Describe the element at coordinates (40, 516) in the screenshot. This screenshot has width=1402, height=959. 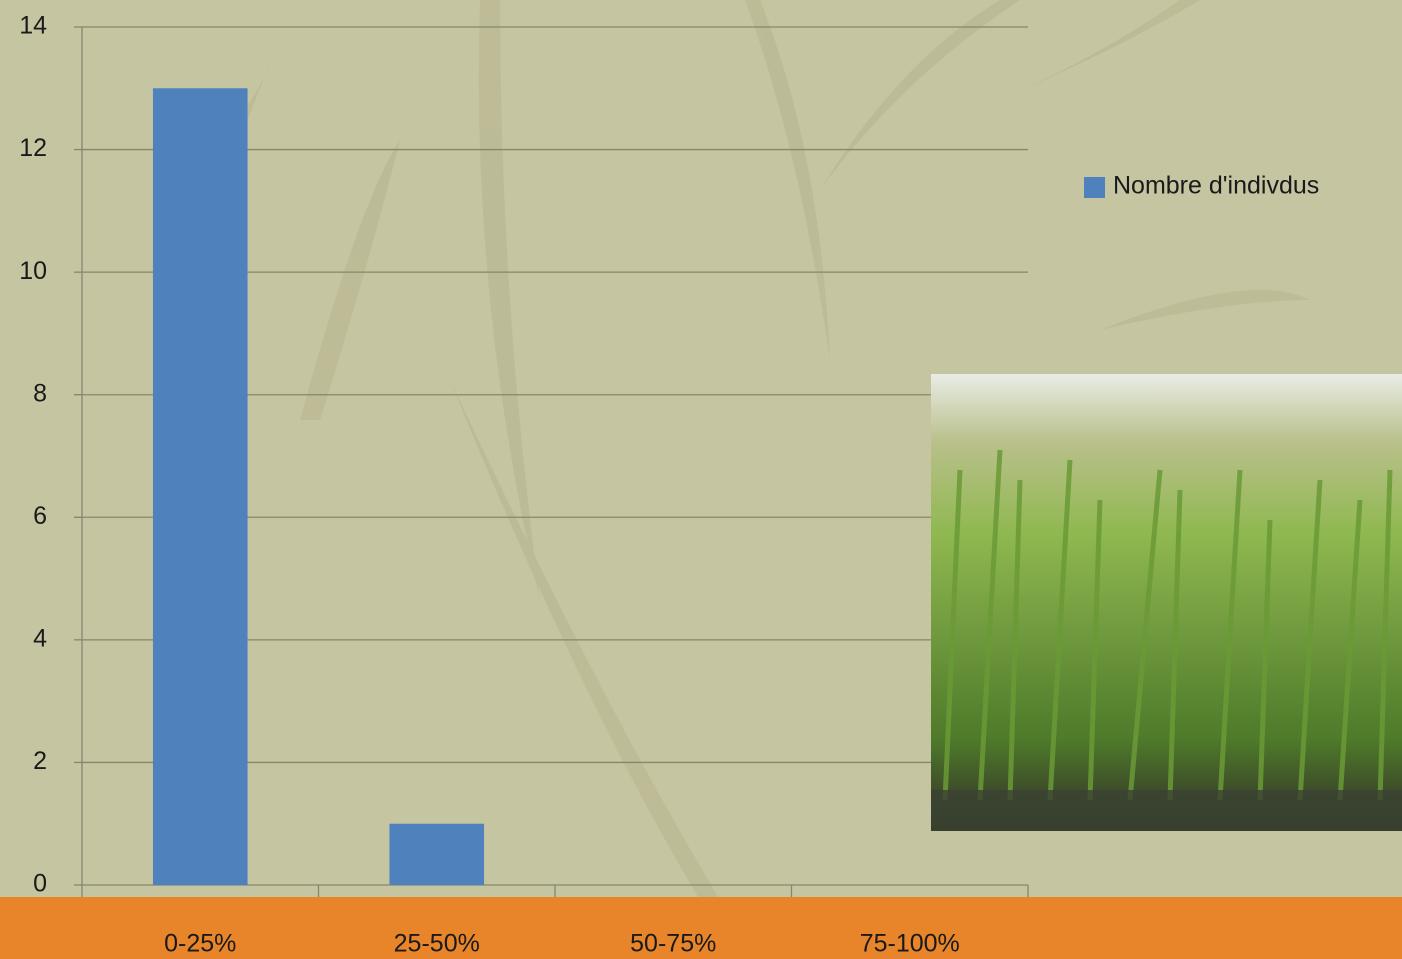
I see `y-tick-label: 6` at that location.